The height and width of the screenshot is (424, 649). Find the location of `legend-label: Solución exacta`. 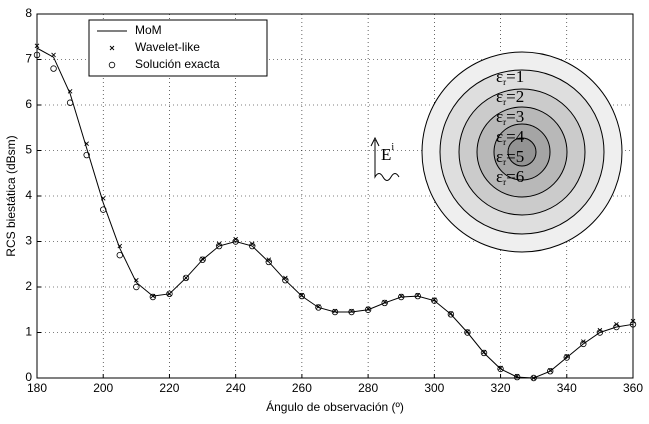

legend-label: Solución exacta is located at coordinates (177, 64).